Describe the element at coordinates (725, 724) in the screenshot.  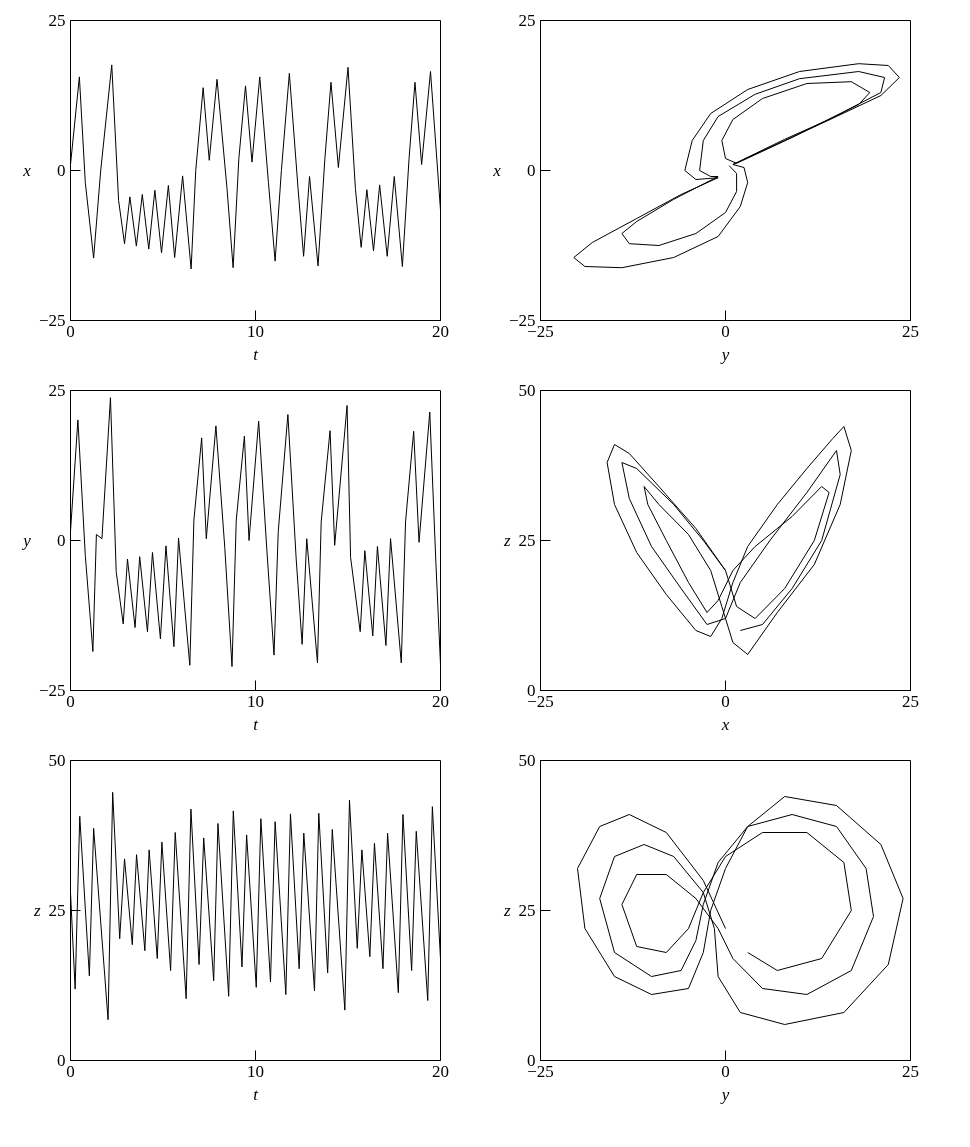
I see `x-axis-title: x` at that location.